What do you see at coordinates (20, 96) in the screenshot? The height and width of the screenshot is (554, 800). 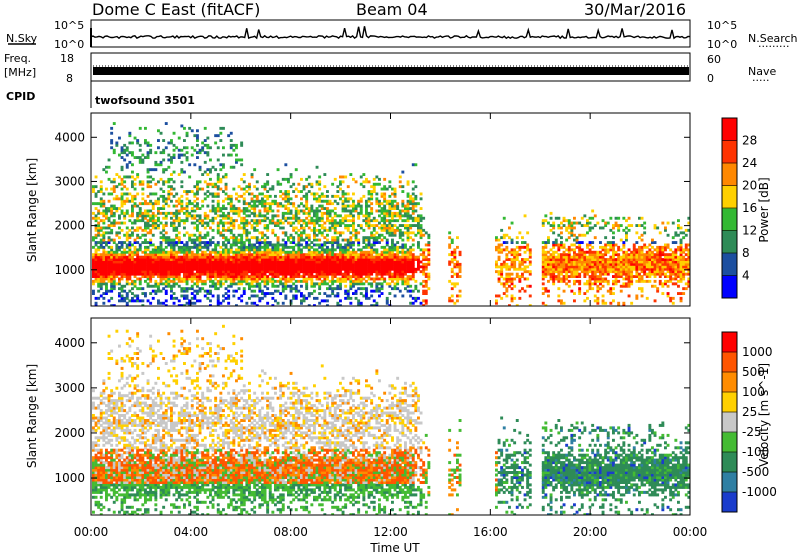 I see `cpid-label: CPID` at bounding box center [20, 96].